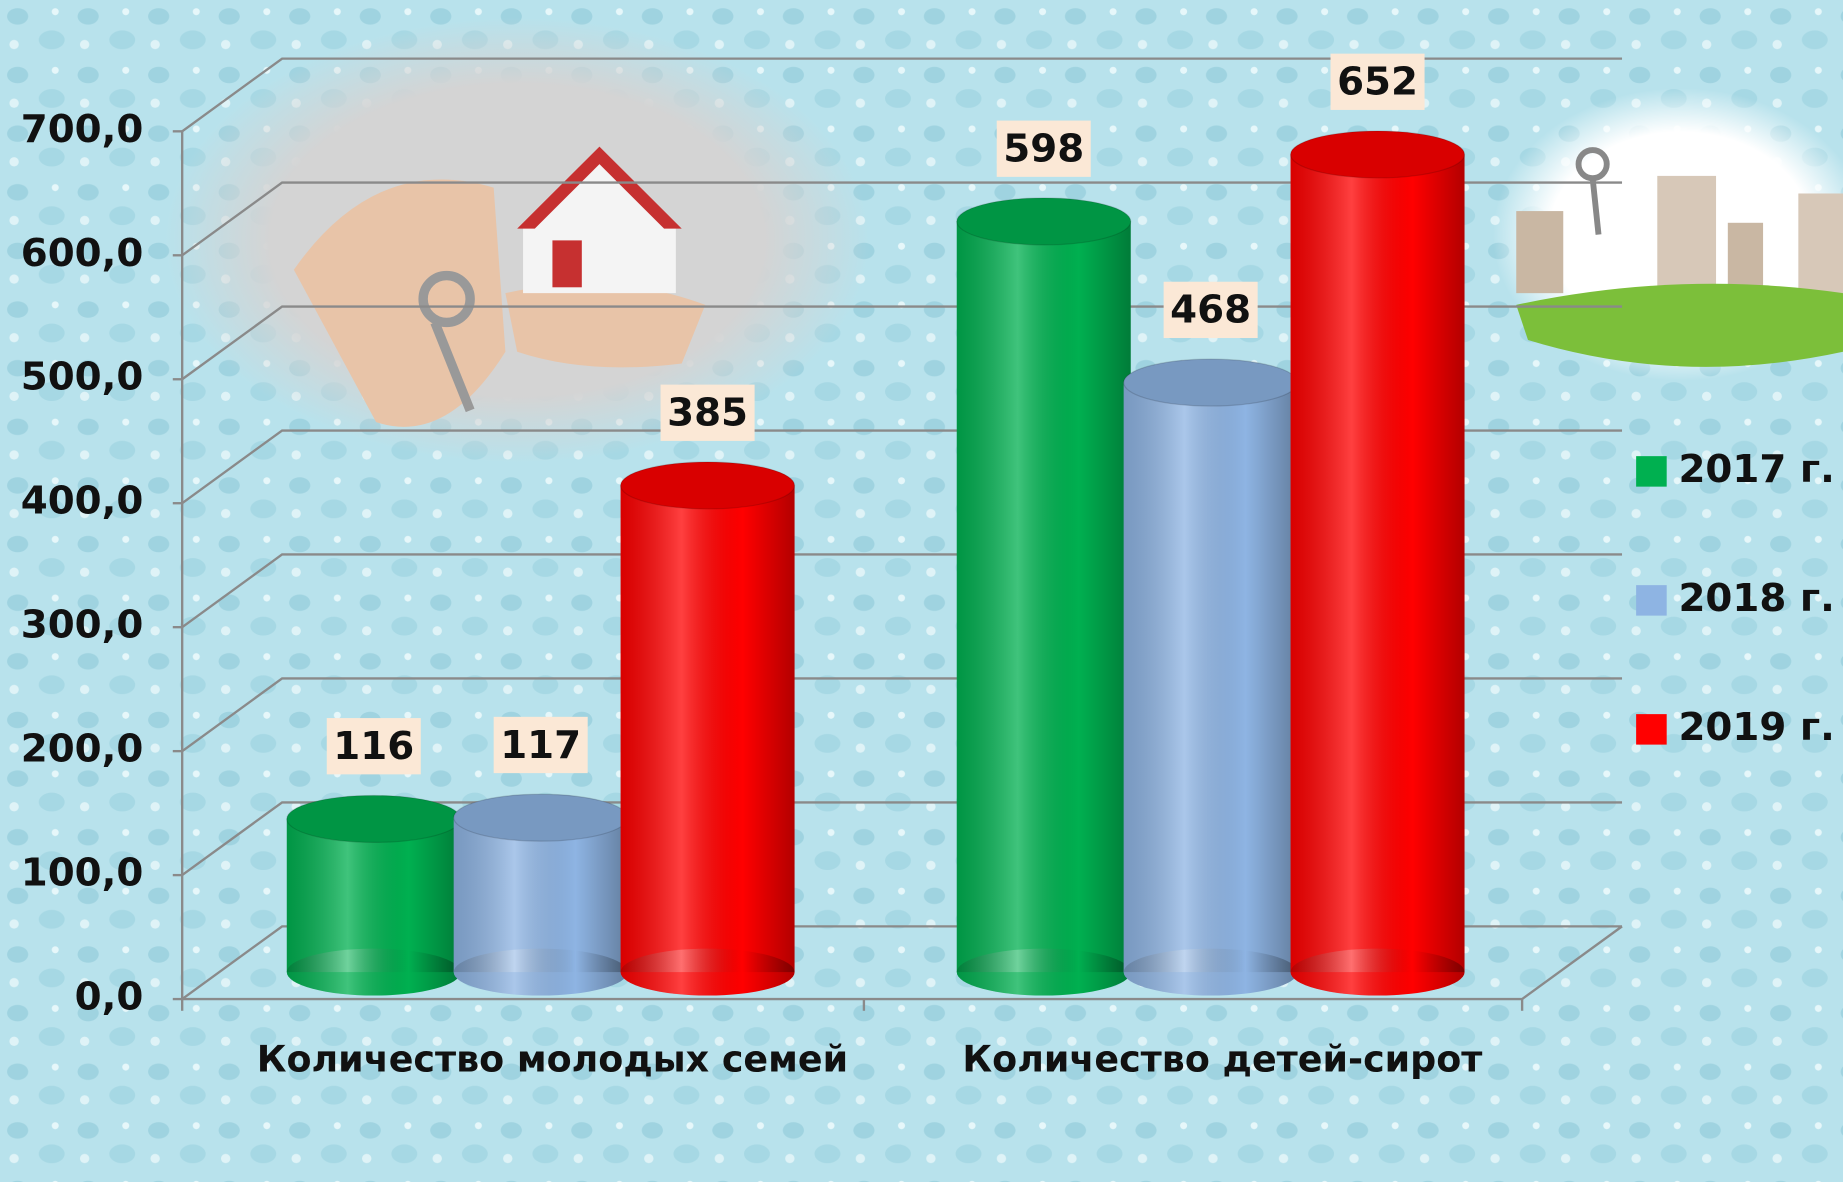 The image size is (1843, 1182). What do you see at coordinates (552, 1059) in the screenshot?
I see `x-tick-label: Количество молодых семей` at bounding box center [552, 1059].